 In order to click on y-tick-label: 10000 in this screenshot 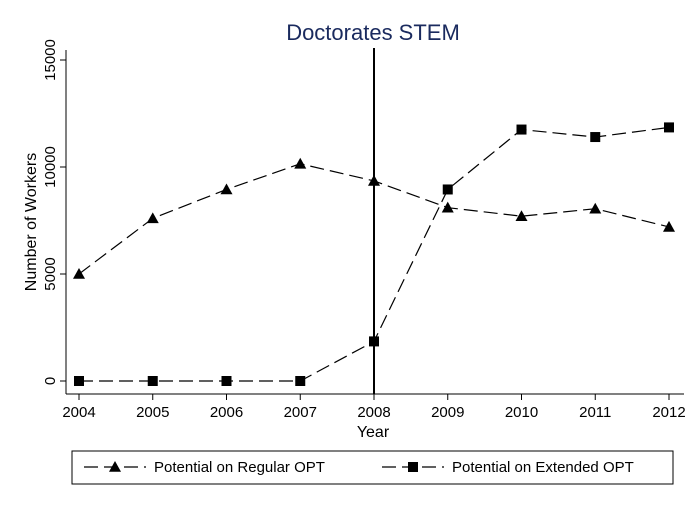, I will do `click(50, 167)`.